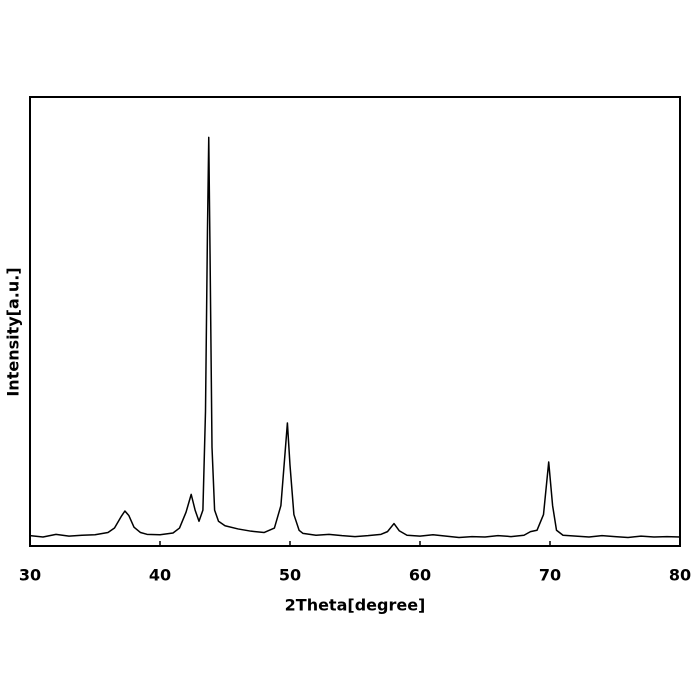 Image resolution: width=700 pixels, height=700 pixels. Describe the element at coordinates (420, 575) in the screenshot. I see `x-tick-label: 60` at that location.